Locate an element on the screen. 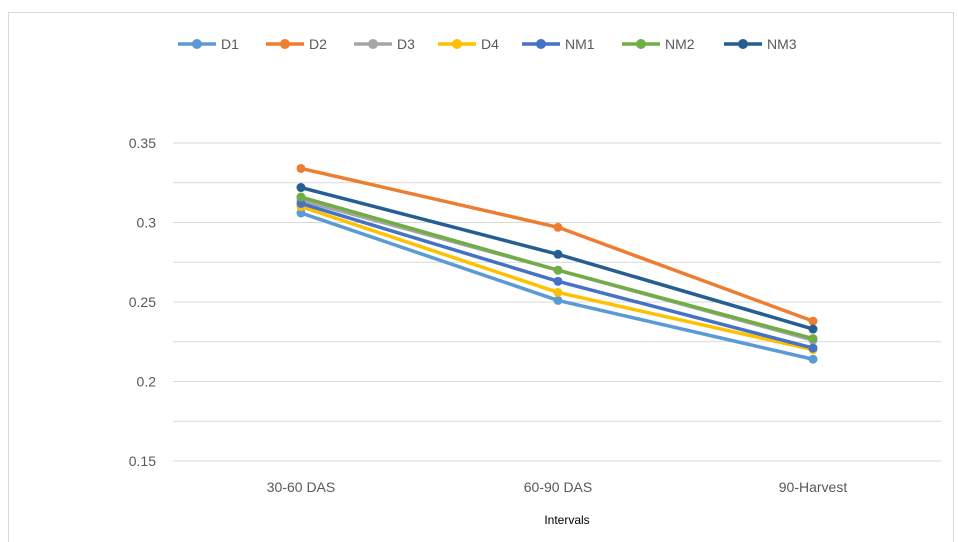 The height and width of the screenshot is (542, 958). x-tick-label: 30-60 DAS is located at coordinates (301, 487).